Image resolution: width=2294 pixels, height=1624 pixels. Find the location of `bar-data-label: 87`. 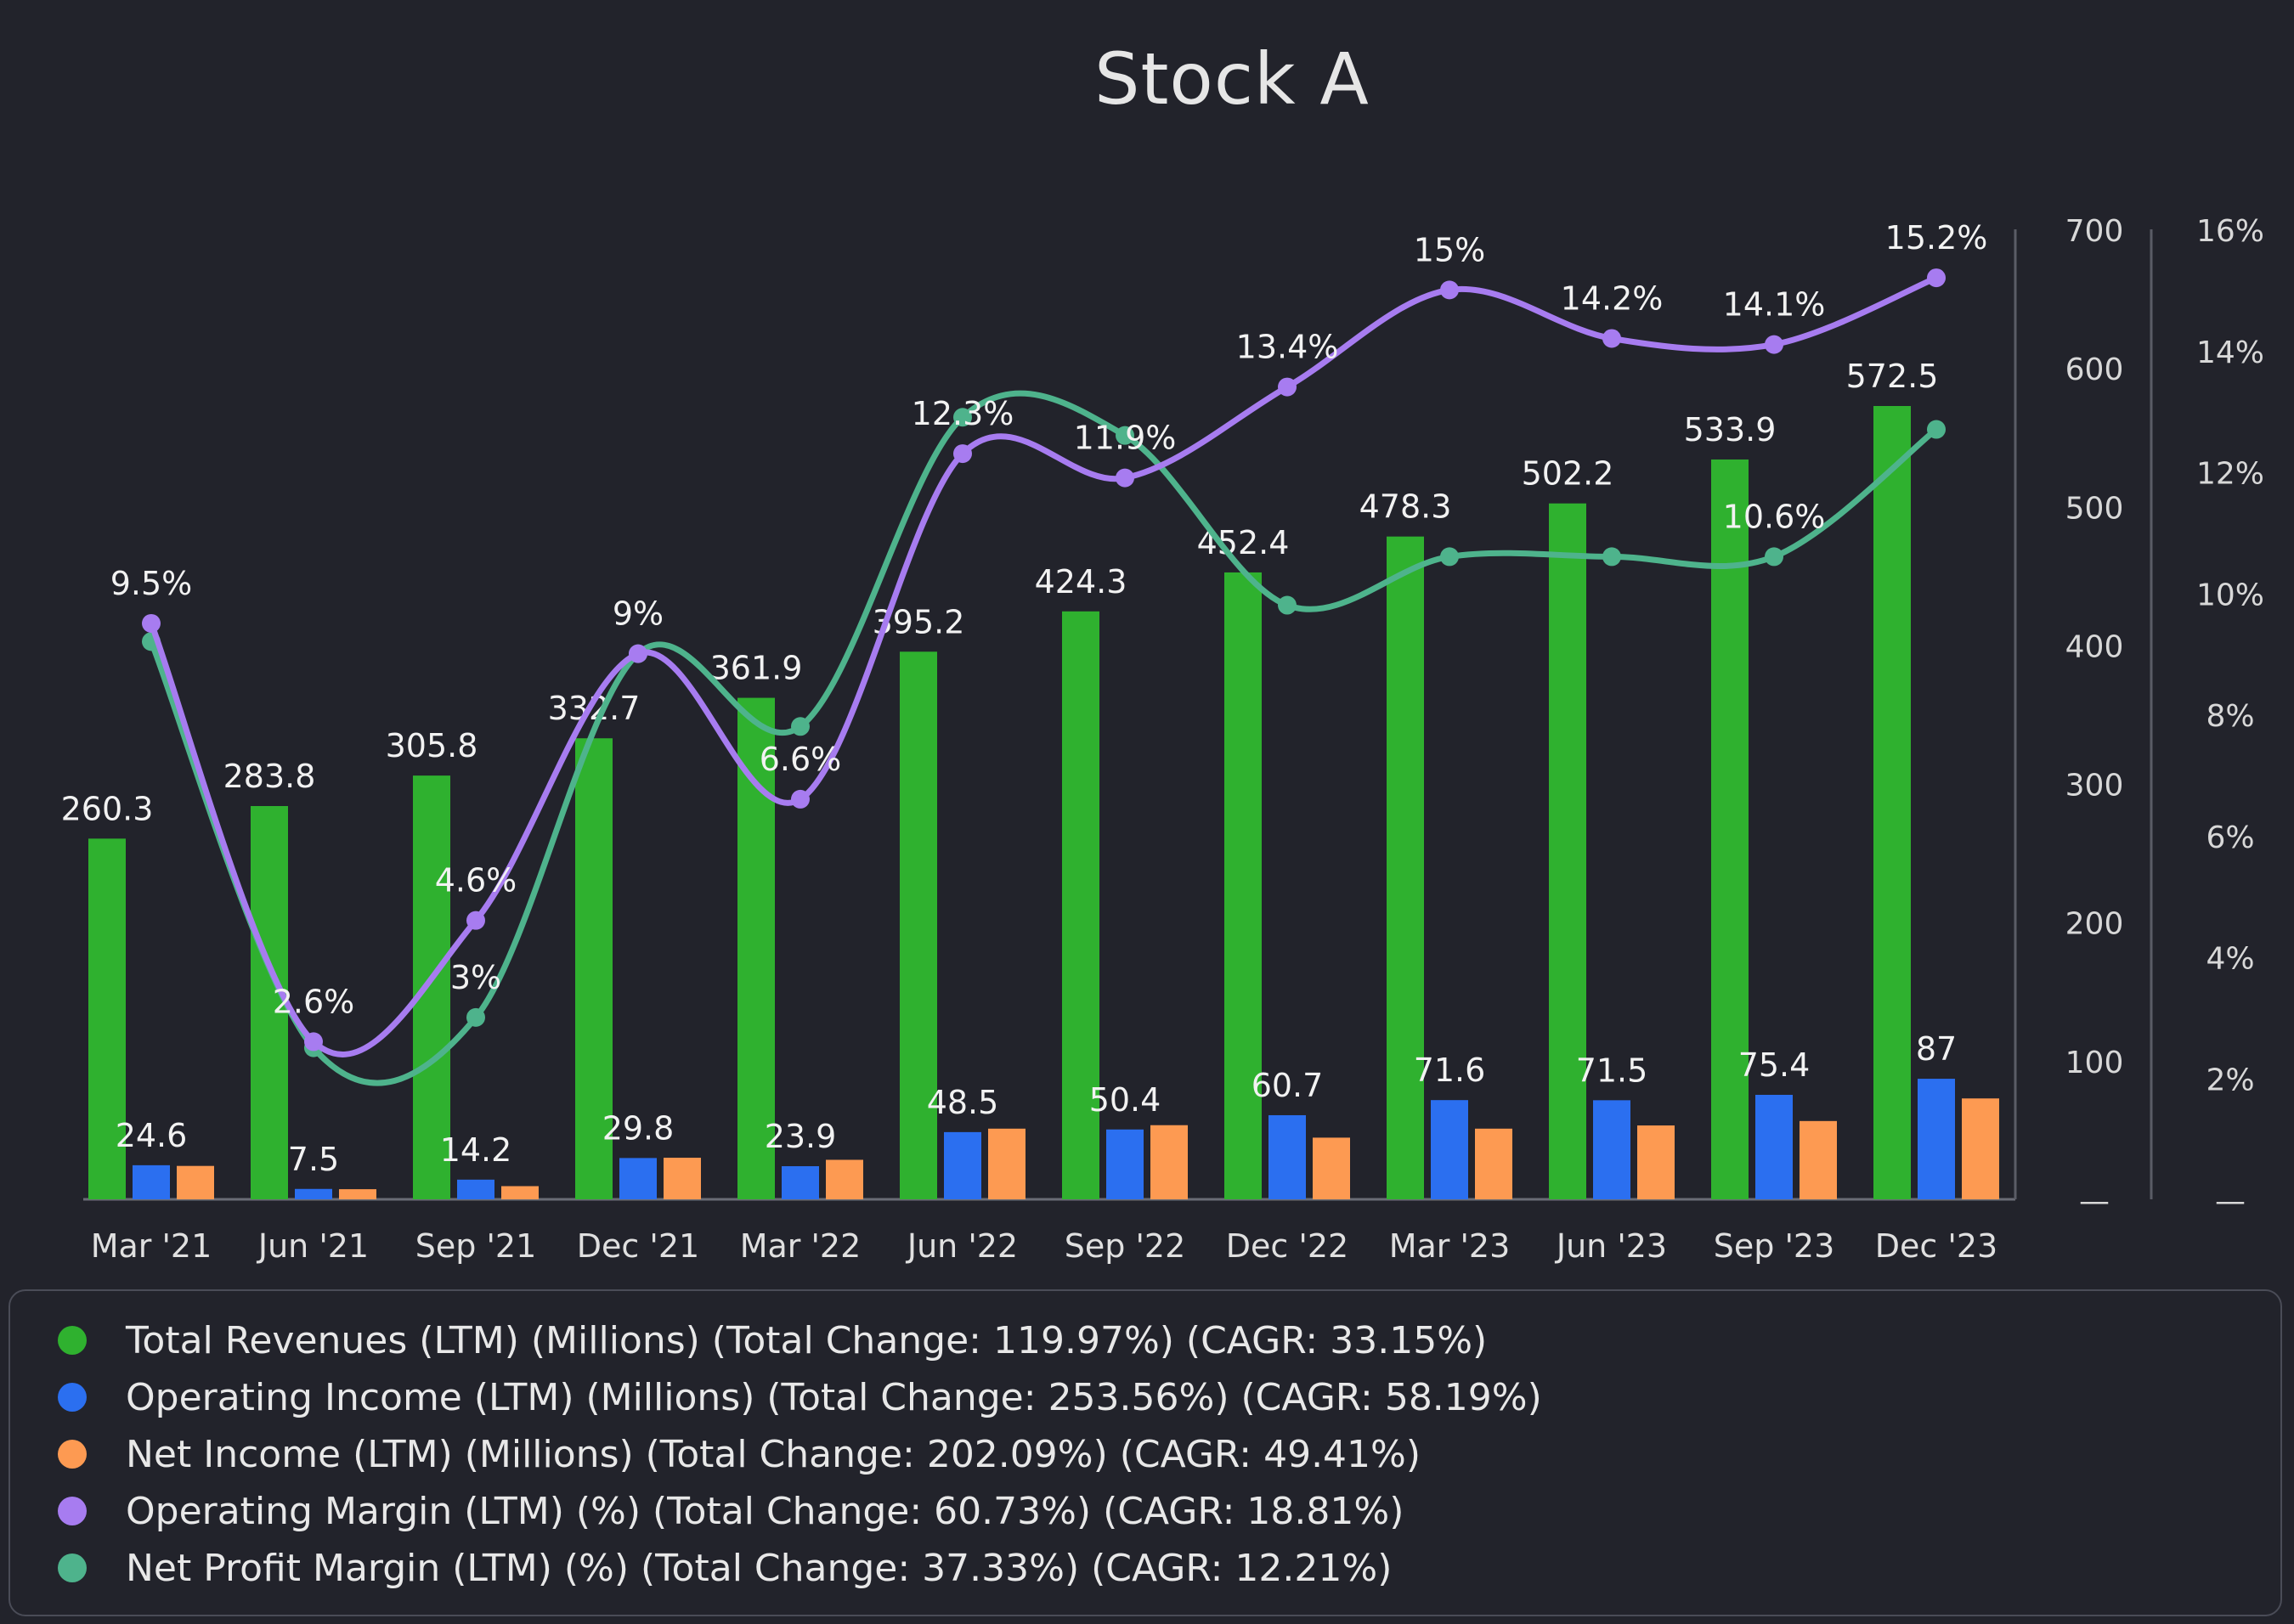

bar-data-label: 87 is located at coordinates (1936, 1049).